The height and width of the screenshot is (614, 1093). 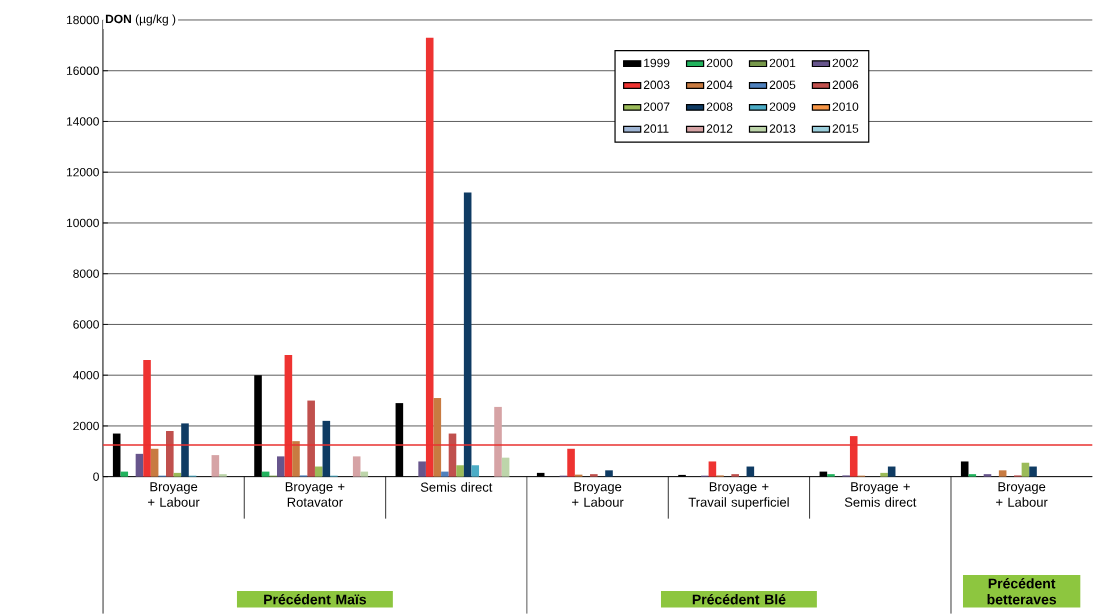 I want to click on legend-label: 2008, so click(x=719, y=106).